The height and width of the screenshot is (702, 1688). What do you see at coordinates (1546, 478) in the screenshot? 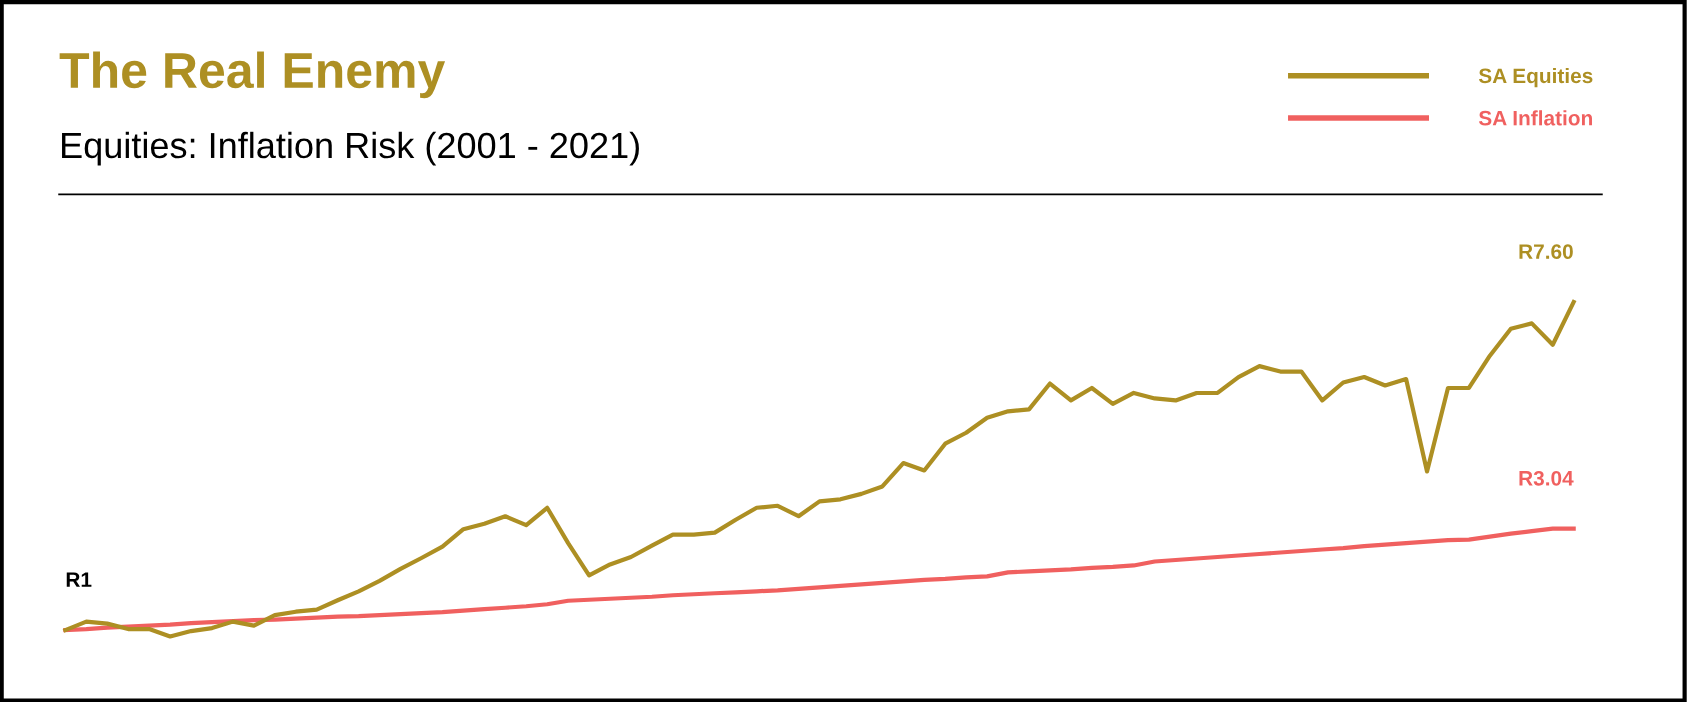
I see `data-label: R3.04` at bounding box center [1546, 478].